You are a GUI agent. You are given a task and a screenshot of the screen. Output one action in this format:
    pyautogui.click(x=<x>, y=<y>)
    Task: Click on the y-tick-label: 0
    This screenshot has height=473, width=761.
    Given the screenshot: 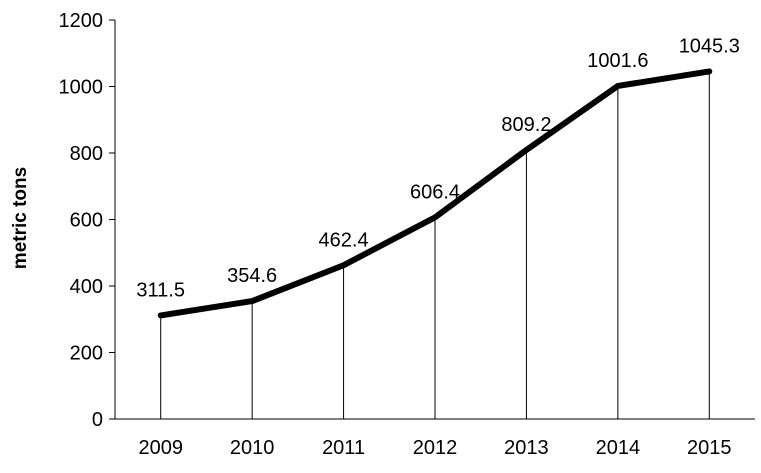 What is the action you would take?
    pyautogui.click(x=97, y=420)
    